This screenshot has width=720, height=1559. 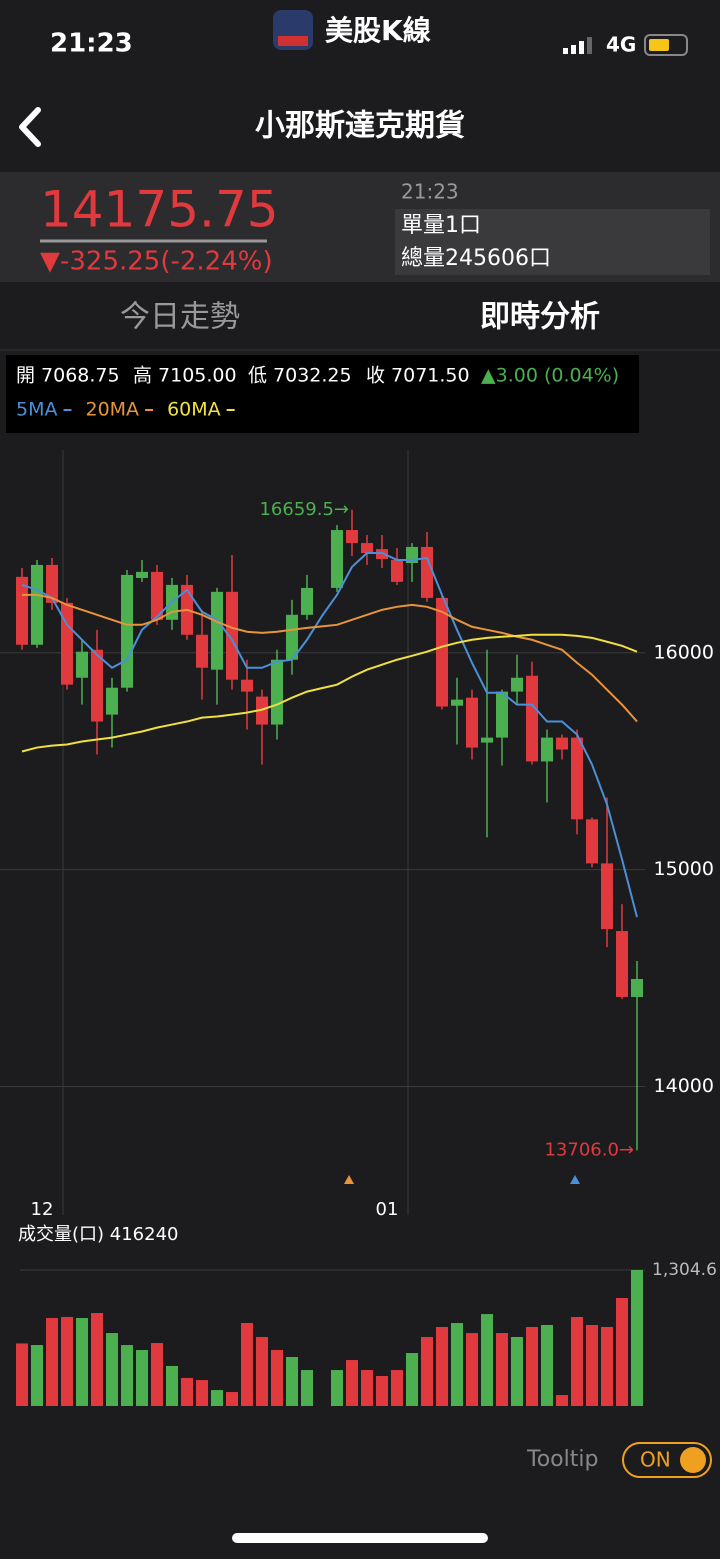 I want to click on legend-label: 5MA, so click(x=36, y=410).